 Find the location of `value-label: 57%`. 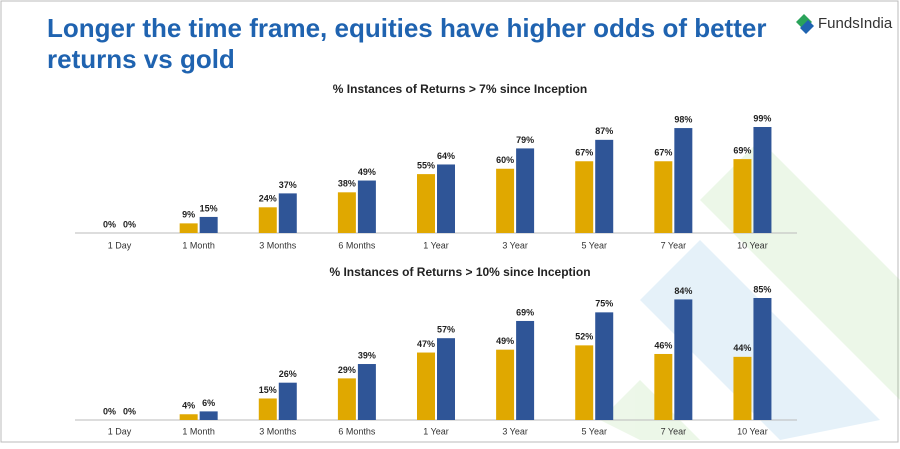

value-label: 57% is located at coordinates (446, 330).